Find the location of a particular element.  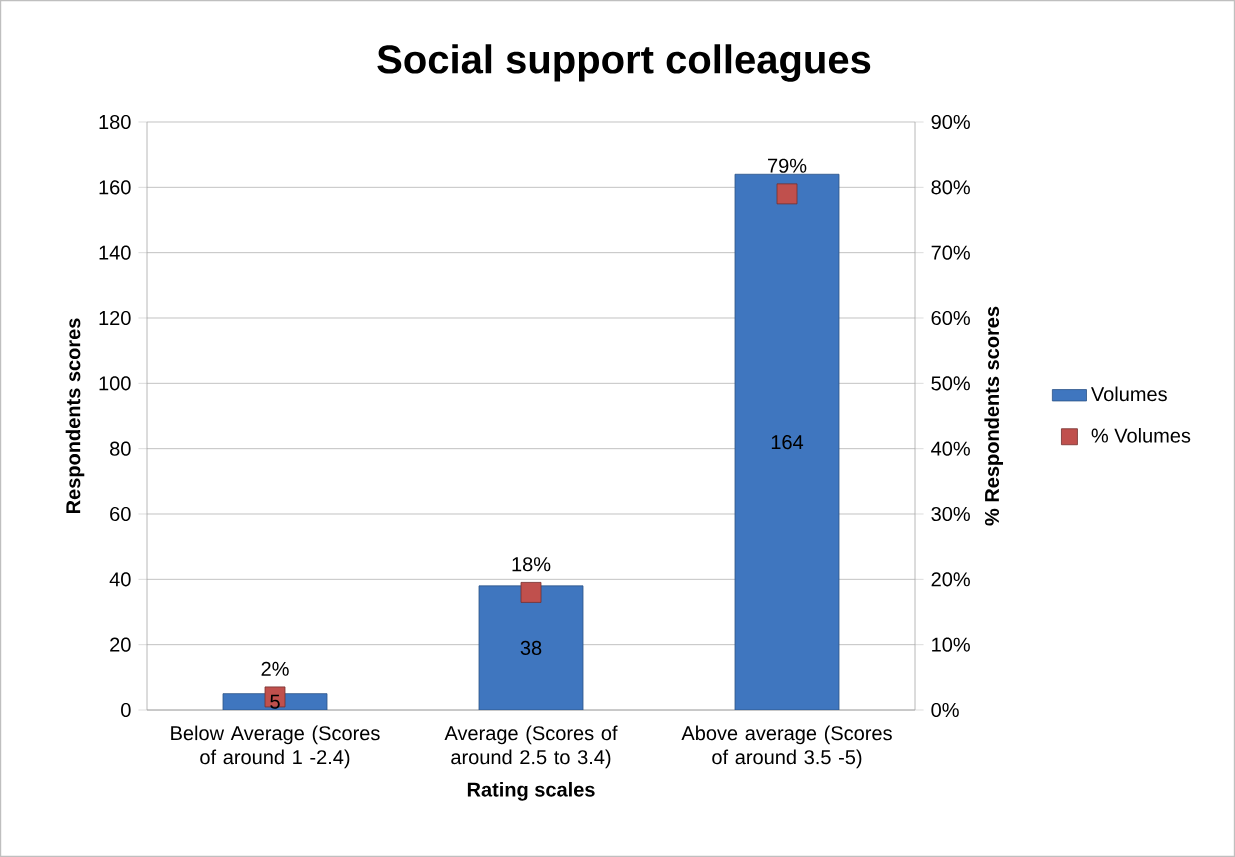

x-tick-label: Below Average (Scores of around 1 -2.4) is located at coordinates (275, 747).